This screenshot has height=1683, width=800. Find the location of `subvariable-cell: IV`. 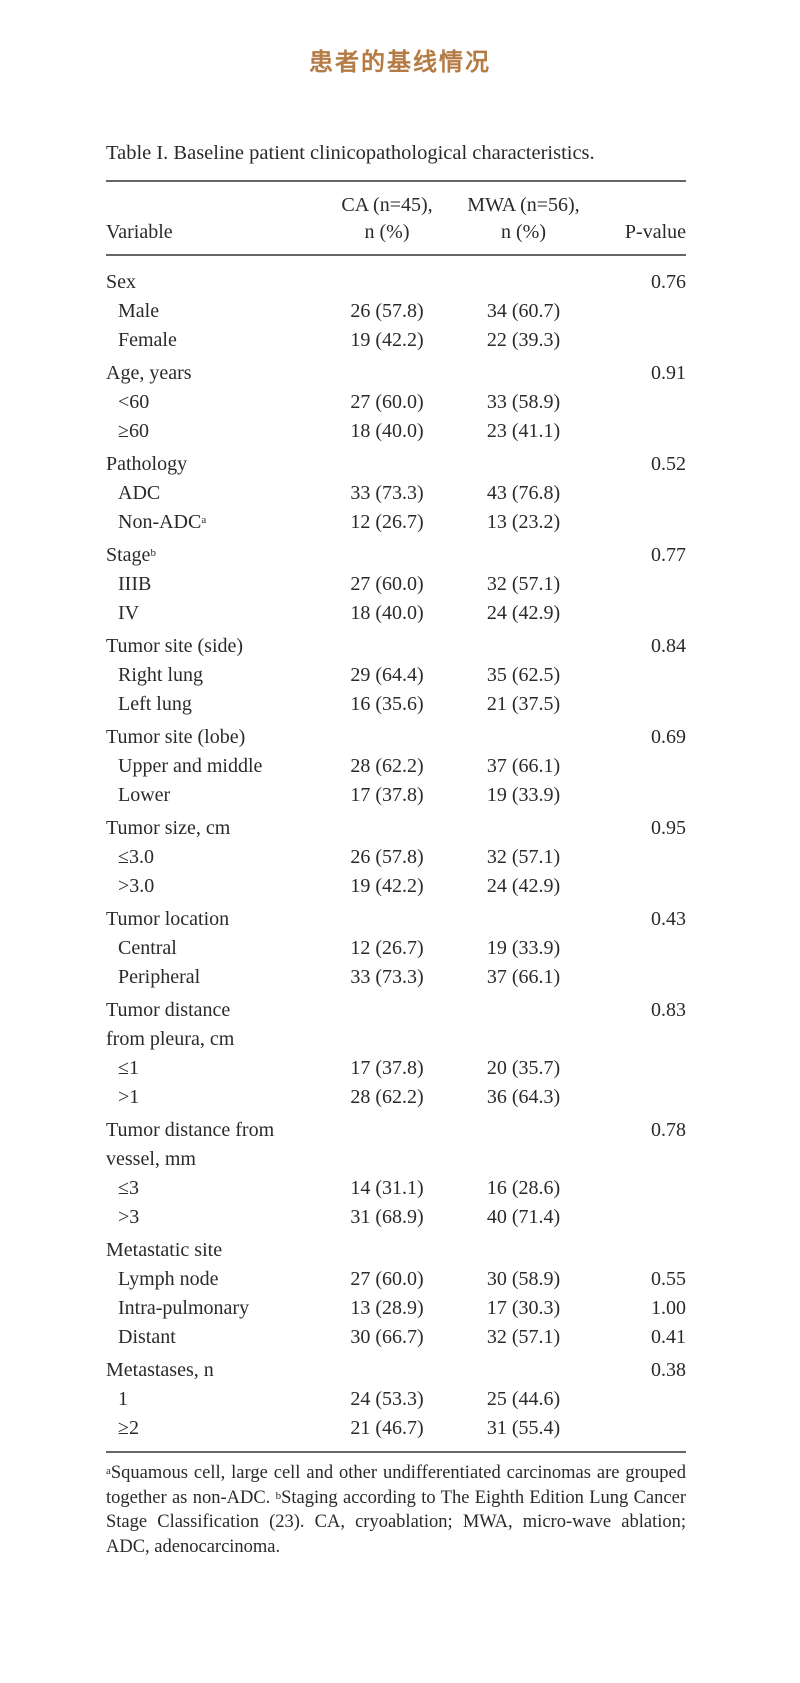

subvariable-cell: IV is located at coordinates (214, 613).